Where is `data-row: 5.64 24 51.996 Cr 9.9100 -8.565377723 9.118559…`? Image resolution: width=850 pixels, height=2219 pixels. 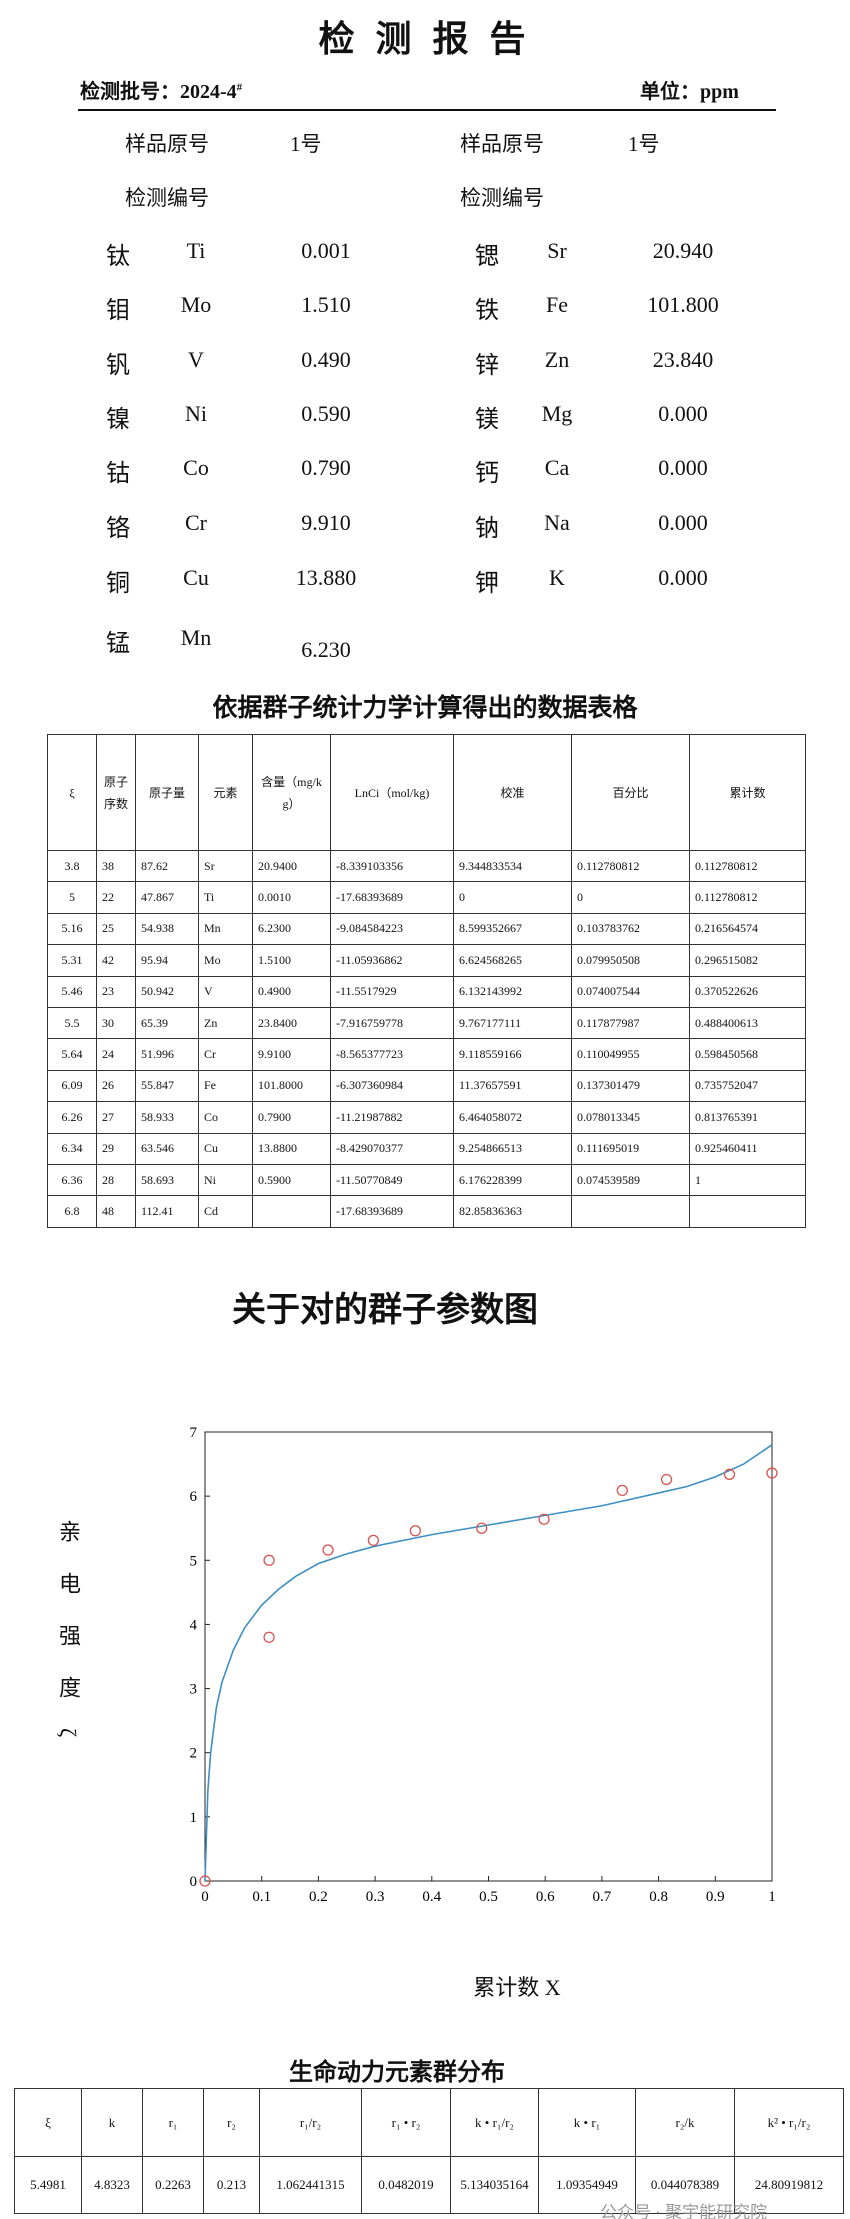 data-row: 5.64 24 51.996 Cr 9.9100 -8.565377723 9.118559… is located at coordinates (426, 1054).